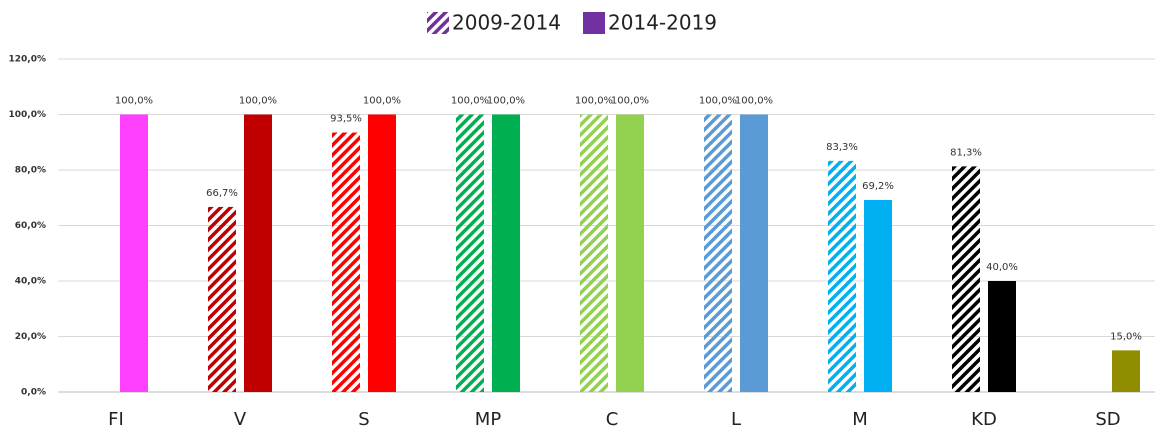 The height and width of the screenshot is (430, 1155). Describe the element at coordinates (240, 419) in the screenshot. I see `x-tick-label: V` at that location.